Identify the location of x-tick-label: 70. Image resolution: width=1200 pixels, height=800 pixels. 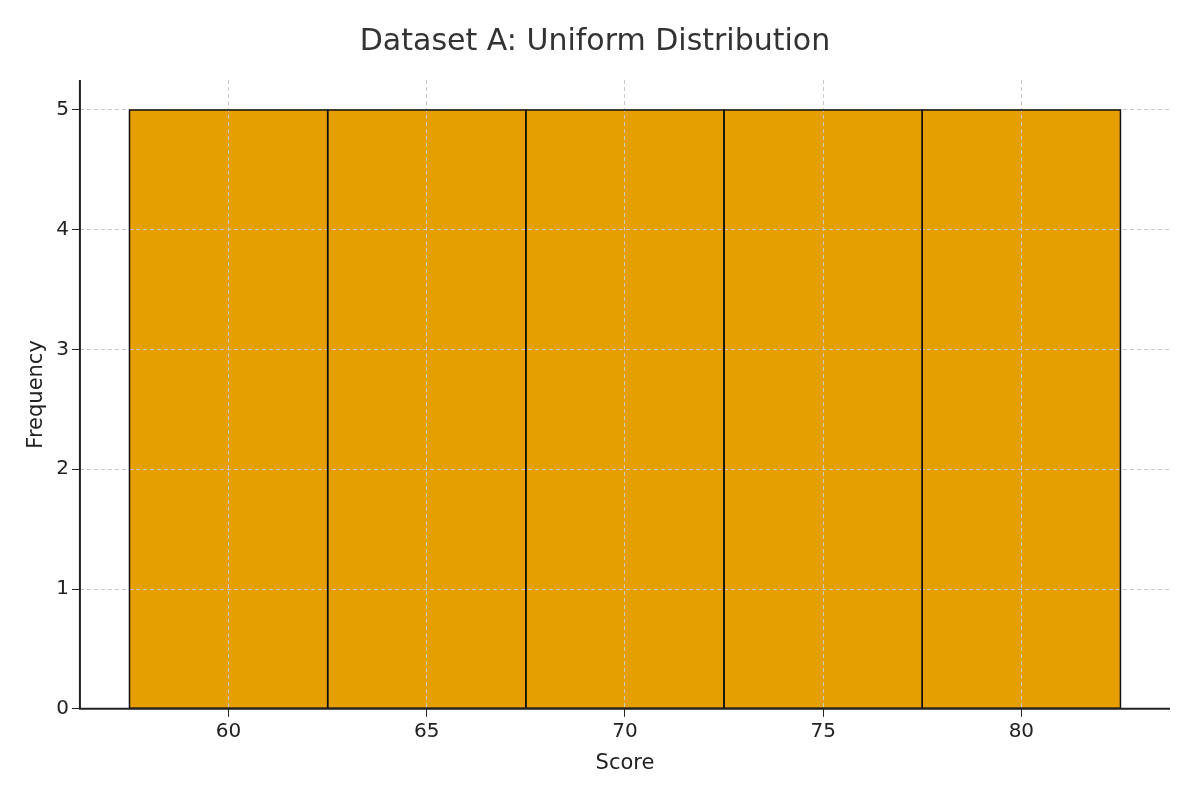
(625, 730).